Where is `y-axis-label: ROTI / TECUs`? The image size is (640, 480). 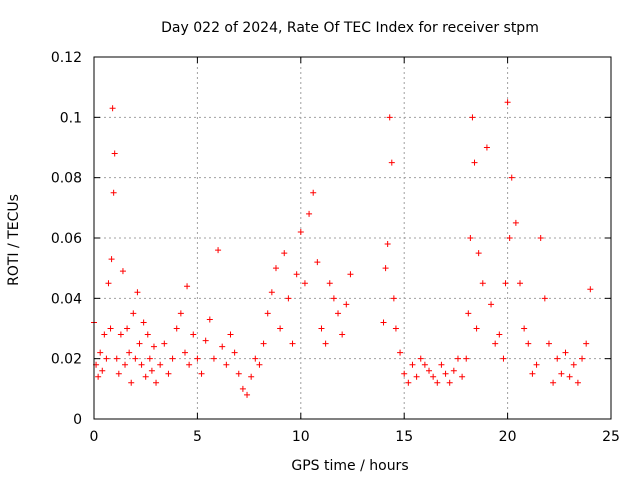 y-axis-label: ROTI / TECUs is located at coordinates (14, 240).